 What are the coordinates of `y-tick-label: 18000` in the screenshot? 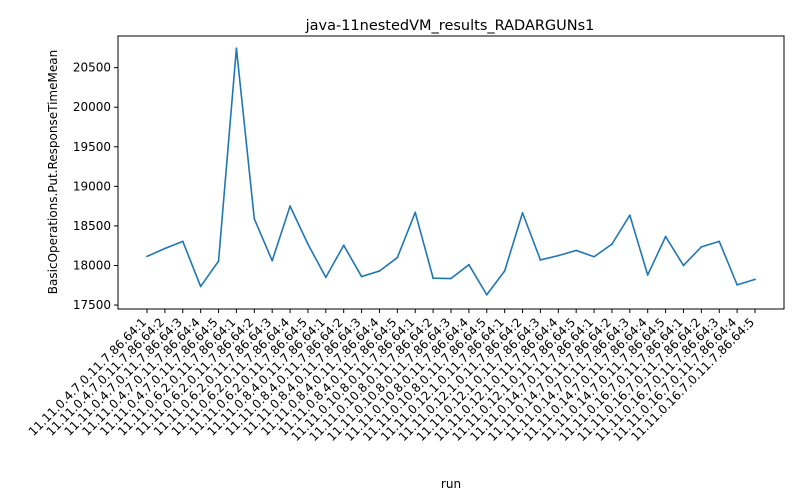 It's located at (92, 265).